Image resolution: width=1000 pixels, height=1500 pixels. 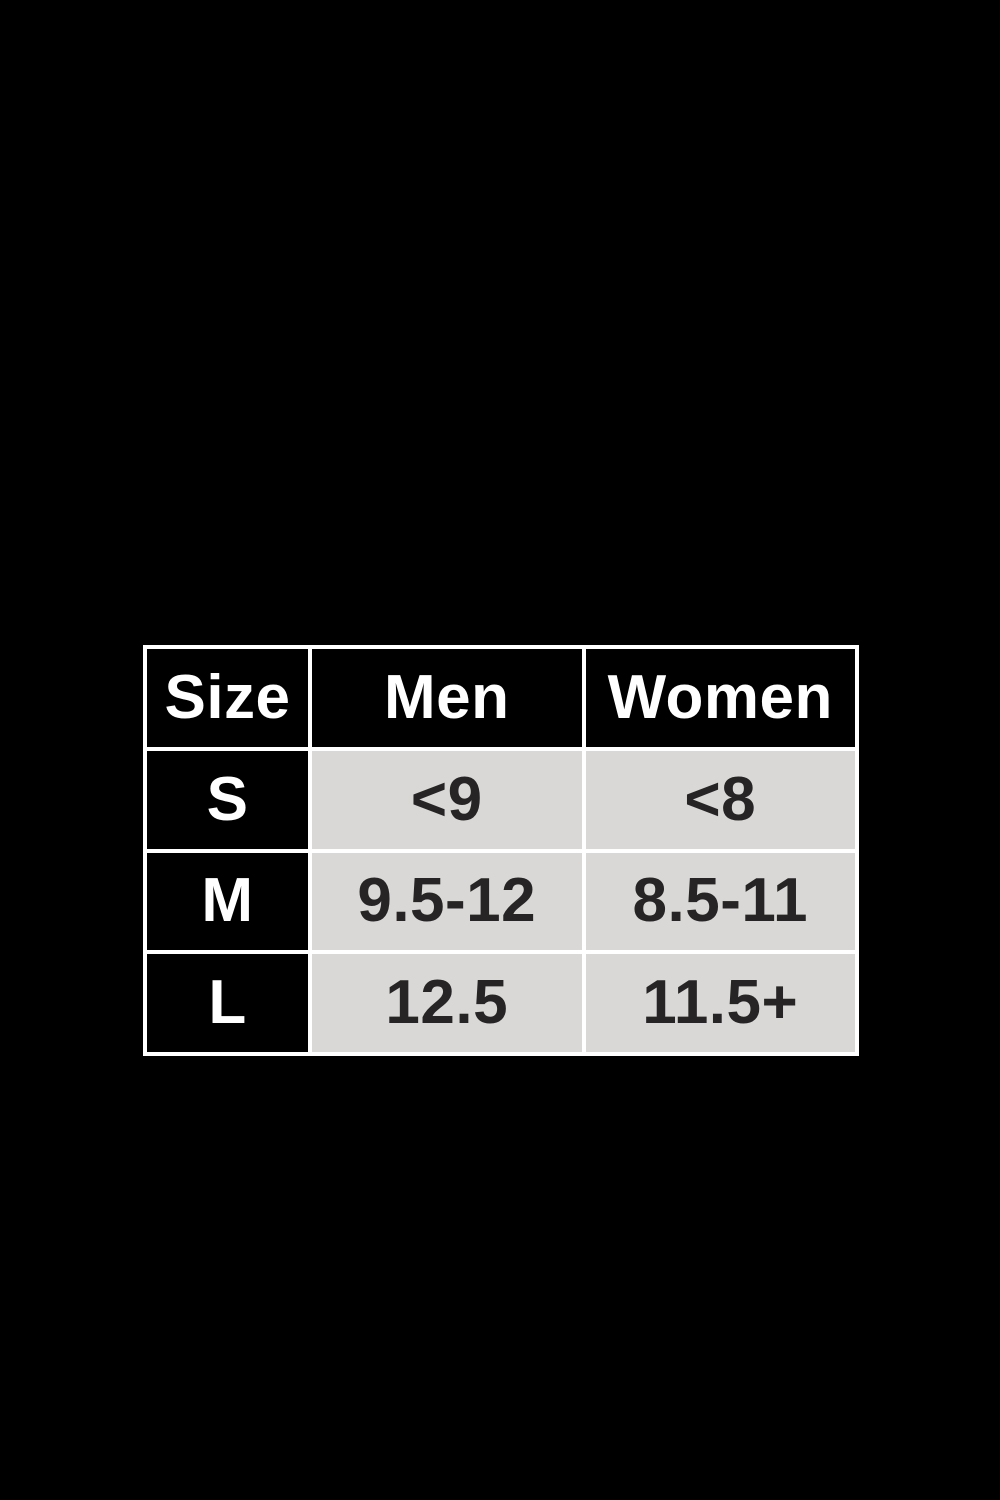 What do you see at coordinates (227, 901) in the screenshot?
I see `row-label-m: M` at bounding box center [227, 901].